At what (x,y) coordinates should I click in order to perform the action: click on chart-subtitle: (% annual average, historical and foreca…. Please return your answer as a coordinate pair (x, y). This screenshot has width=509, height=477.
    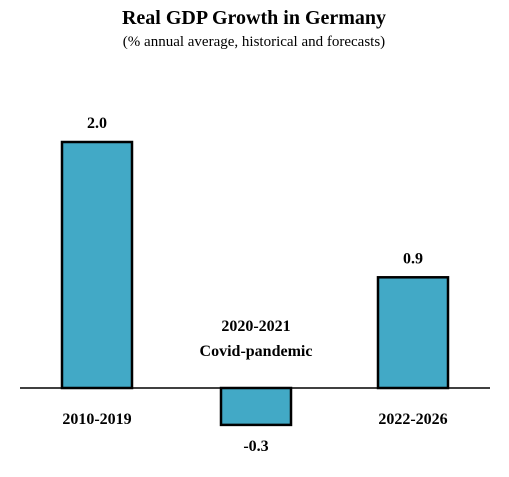
    Looking at the image, I should click on (254, 42).